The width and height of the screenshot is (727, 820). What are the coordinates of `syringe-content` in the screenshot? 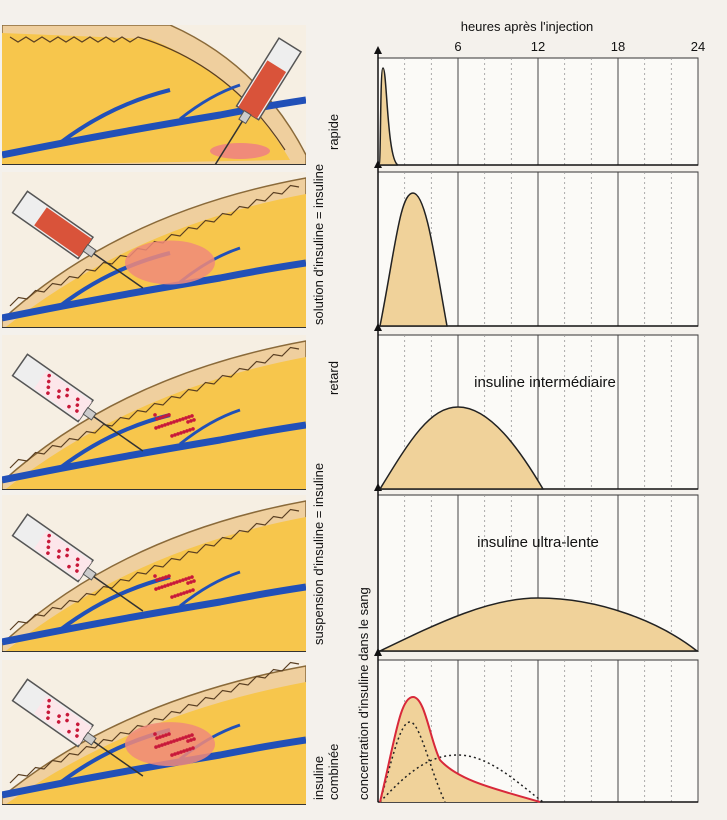 It's located at (63, 232).